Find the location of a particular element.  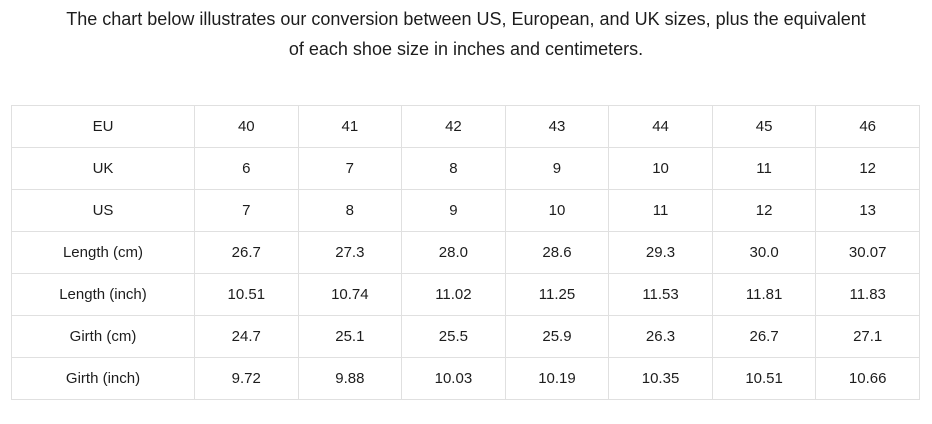

cell: 28.0 is located at coordinates (453, 252).